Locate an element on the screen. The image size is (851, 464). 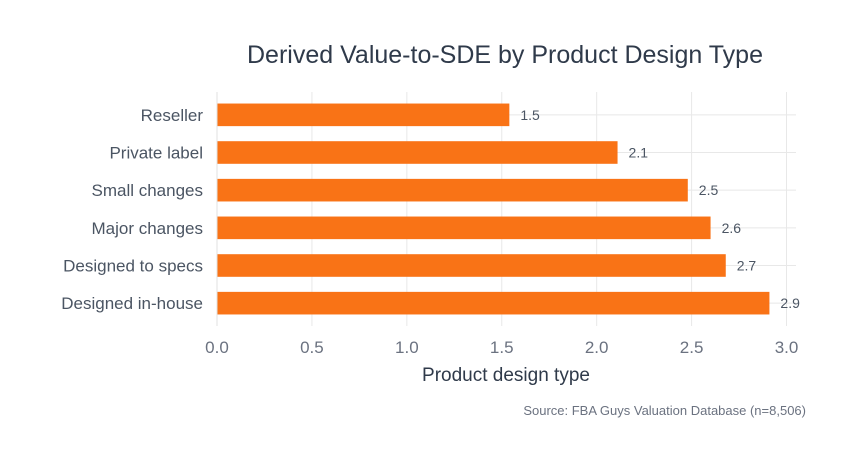
data-label: 2.5 is located at coordinates (709, 190).